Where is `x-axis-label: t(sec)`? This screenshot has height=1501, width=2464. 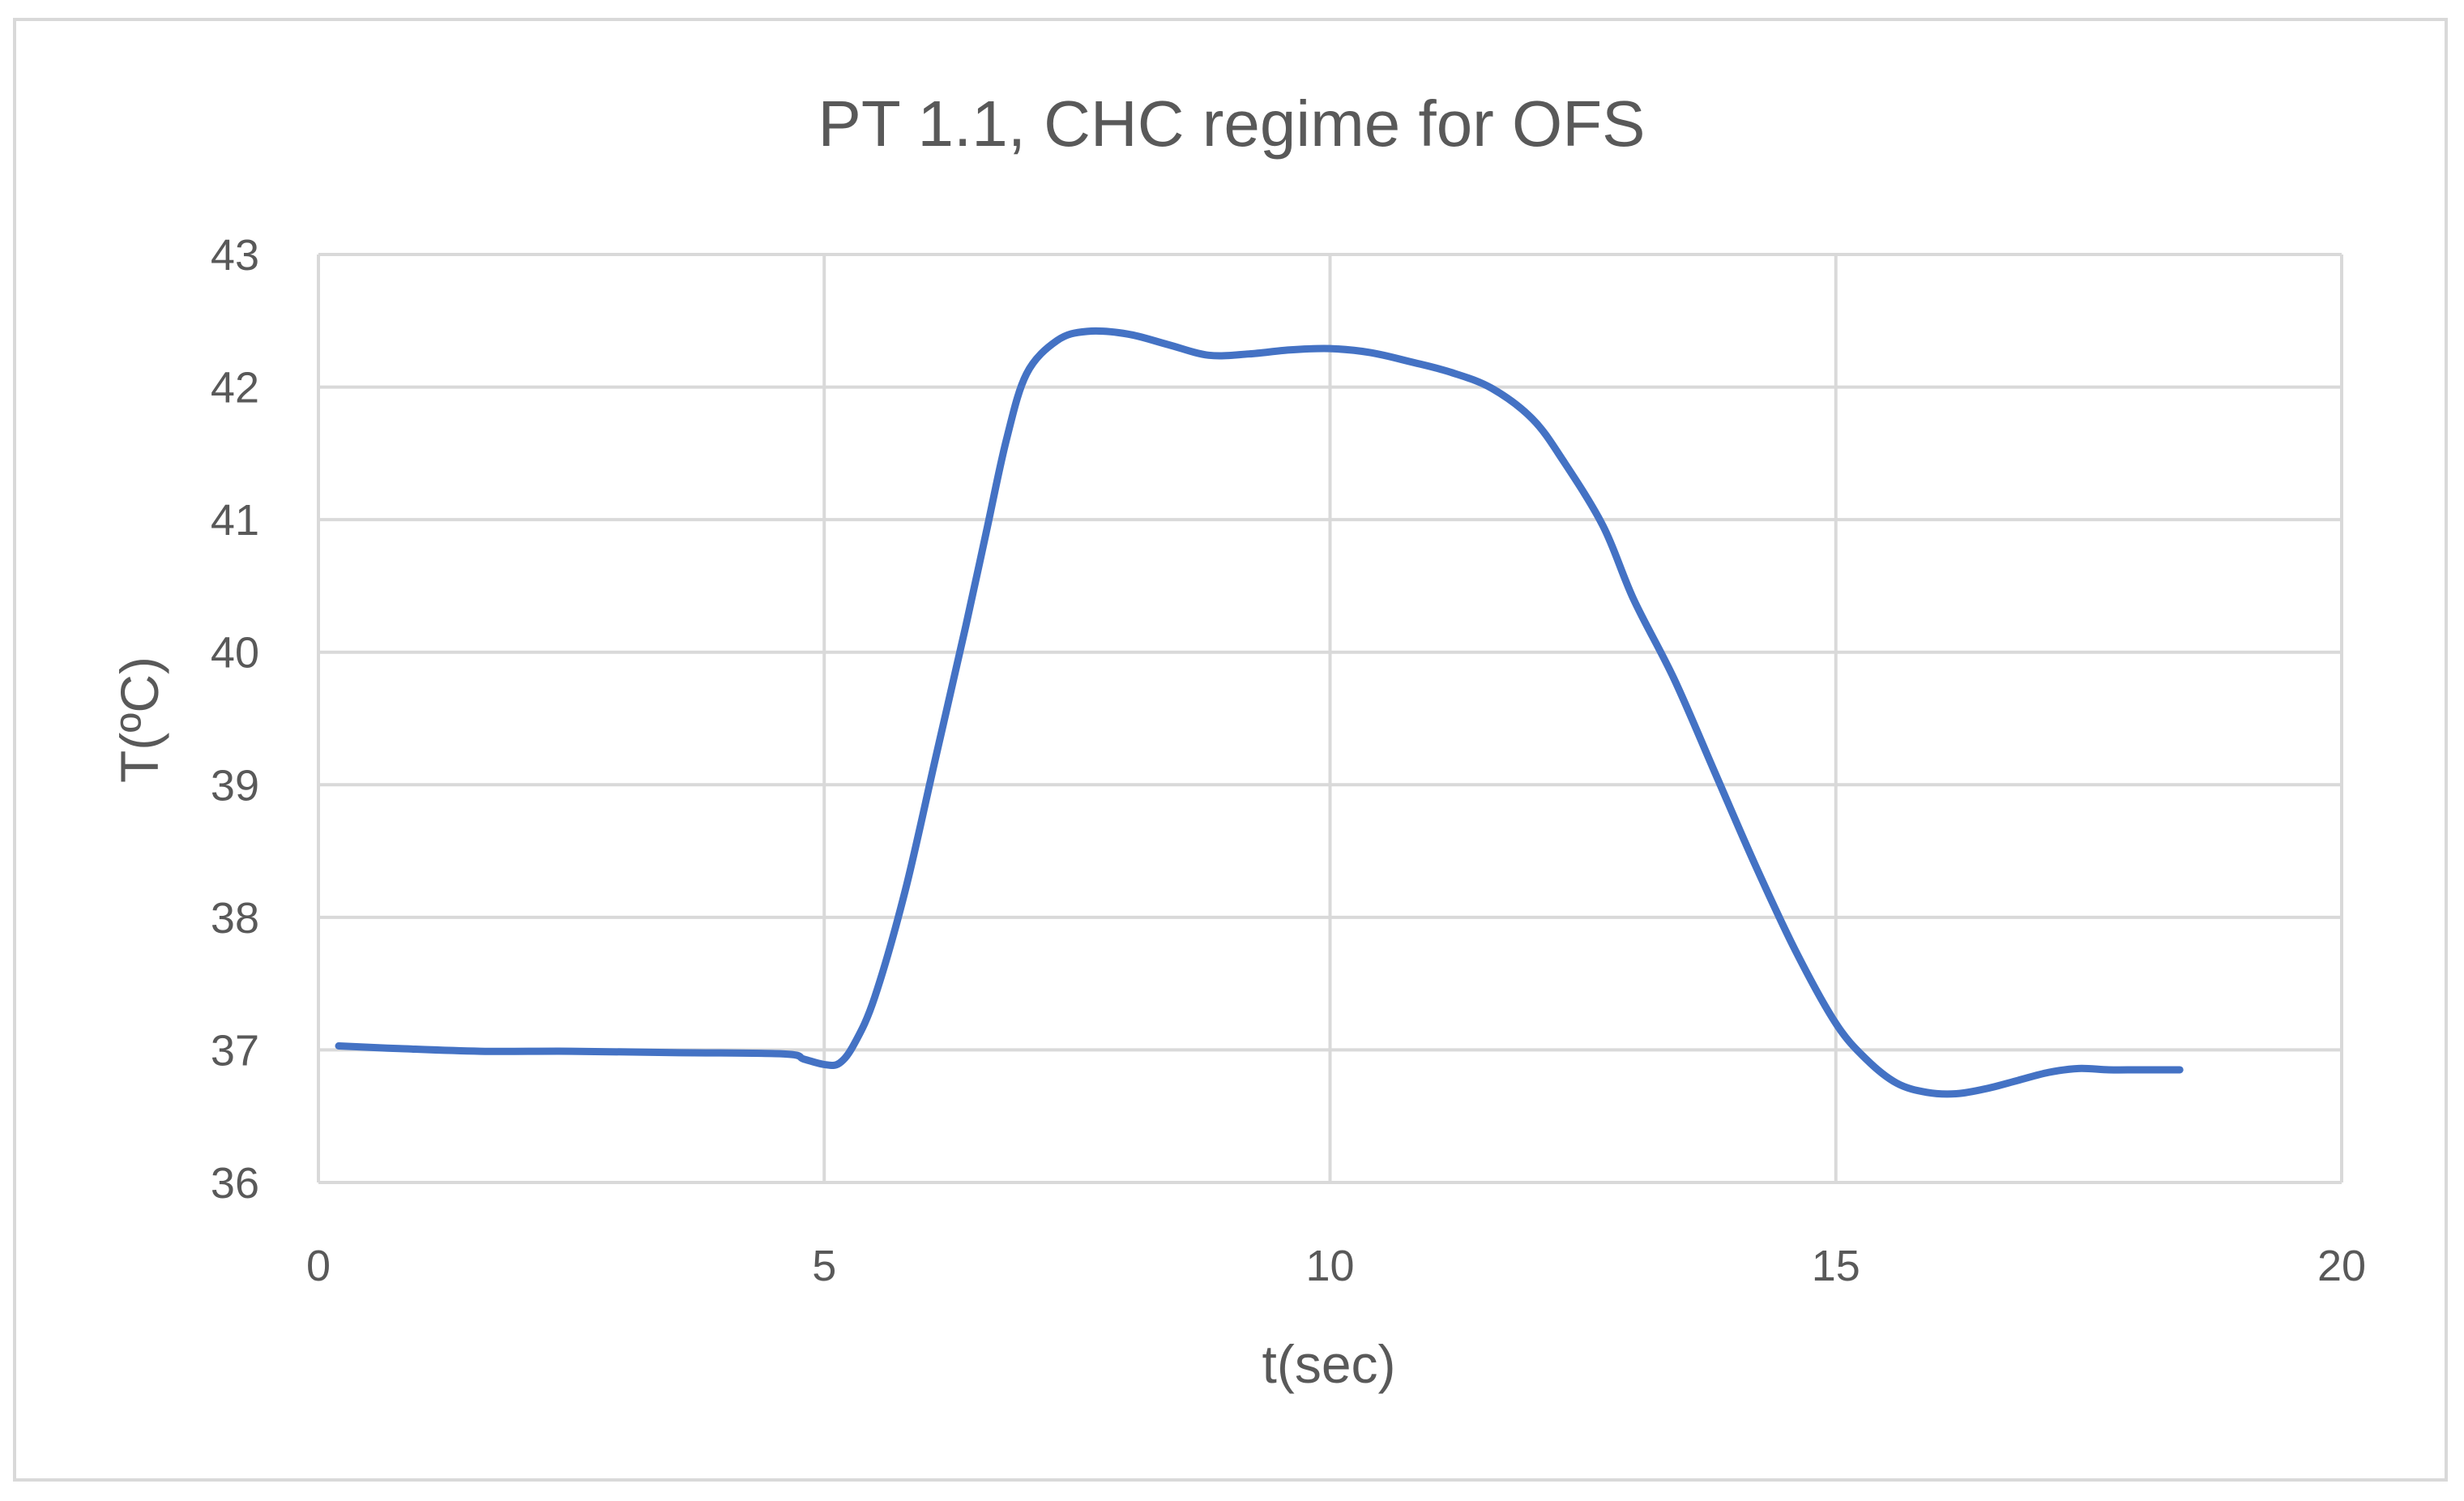 x-axis-label: t(sec) is located at coordinates (1329, 1364).